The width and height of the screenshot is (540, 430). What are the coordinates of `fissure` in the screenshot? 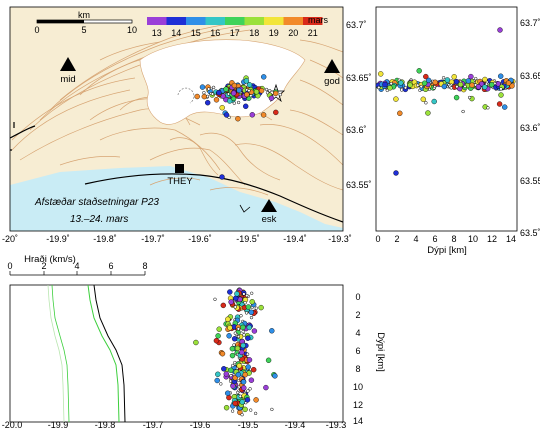 It's located at (245, 208).